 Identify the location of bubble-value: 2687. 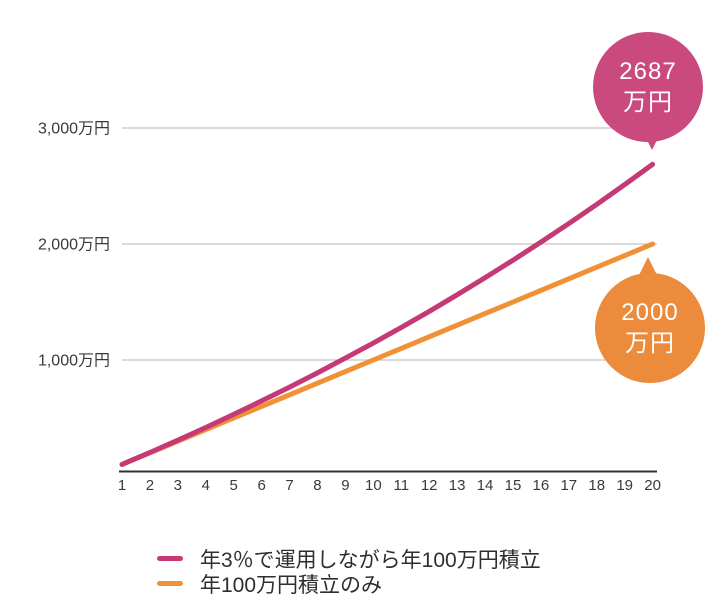
(648, 71).